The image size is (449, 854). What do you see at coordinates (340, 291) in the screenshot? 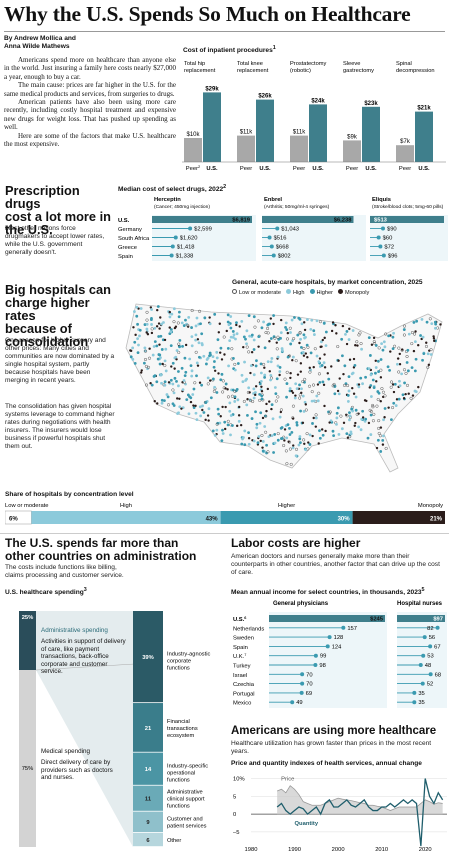
I see `legend-monopoly-marker` at bounding box center [340, 291].